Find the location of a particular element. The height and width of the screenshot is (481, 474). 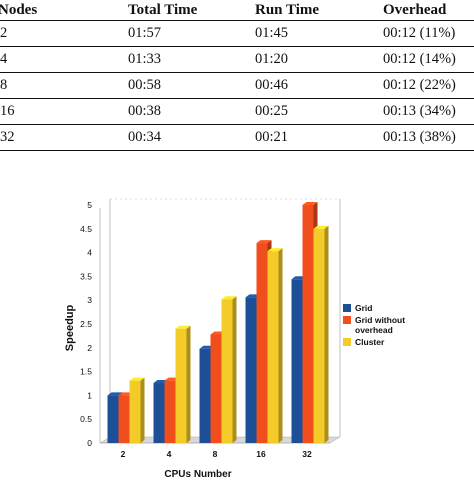

cell-nodes: 8 is located at coordinates (64, 85).